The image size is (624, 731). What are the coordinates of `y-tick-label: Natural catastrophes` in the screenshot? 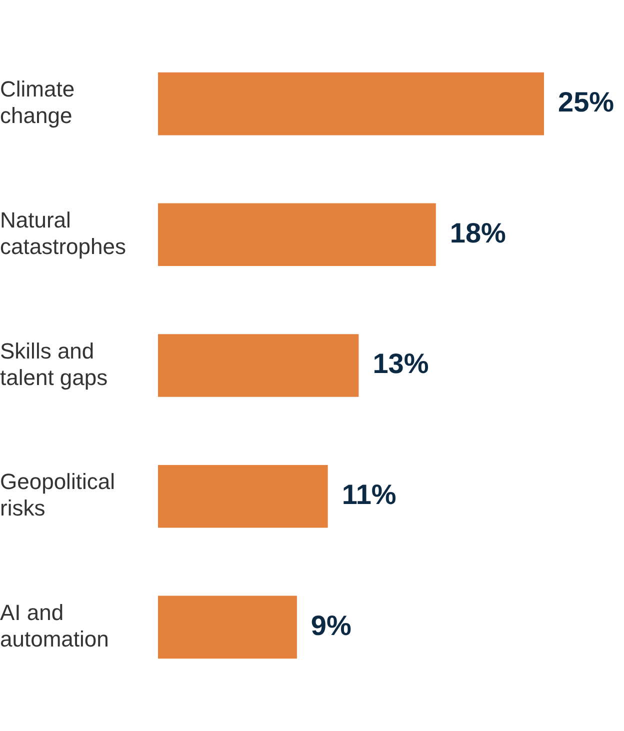 It's located at (63, 233).